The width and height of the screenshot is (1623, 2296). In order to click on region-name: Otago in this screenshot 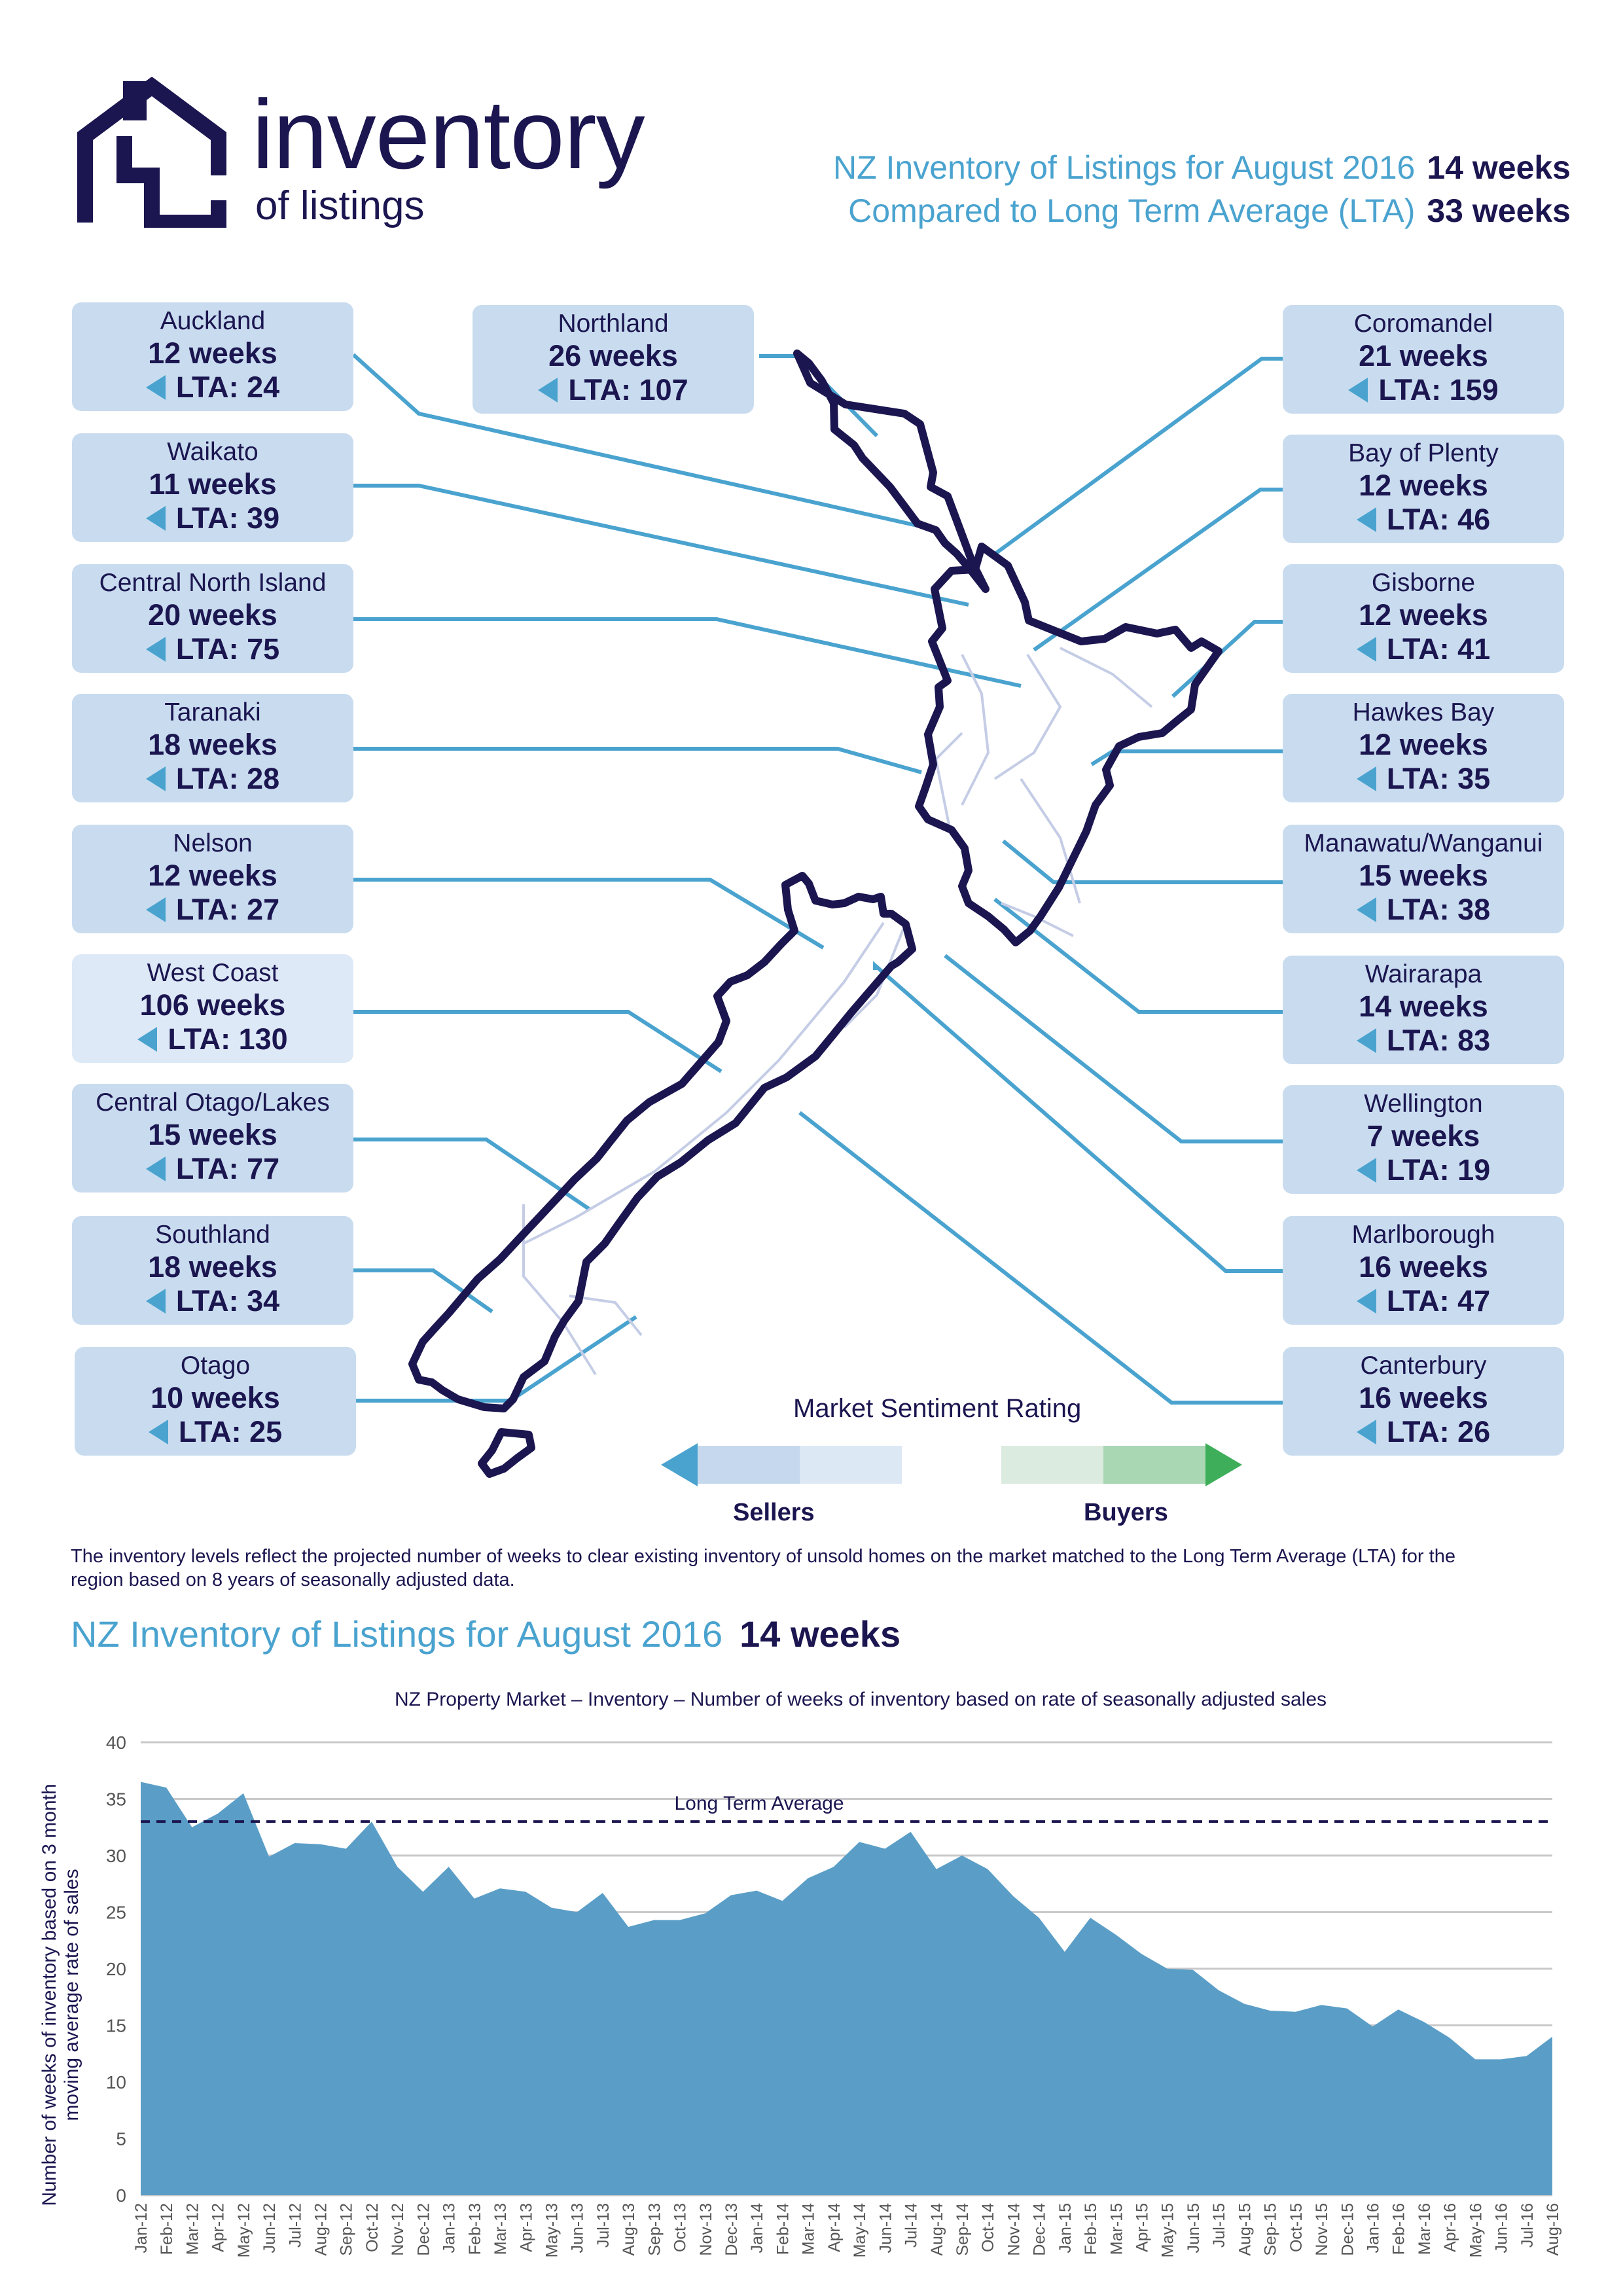, I will do `click(216, 1366)`.